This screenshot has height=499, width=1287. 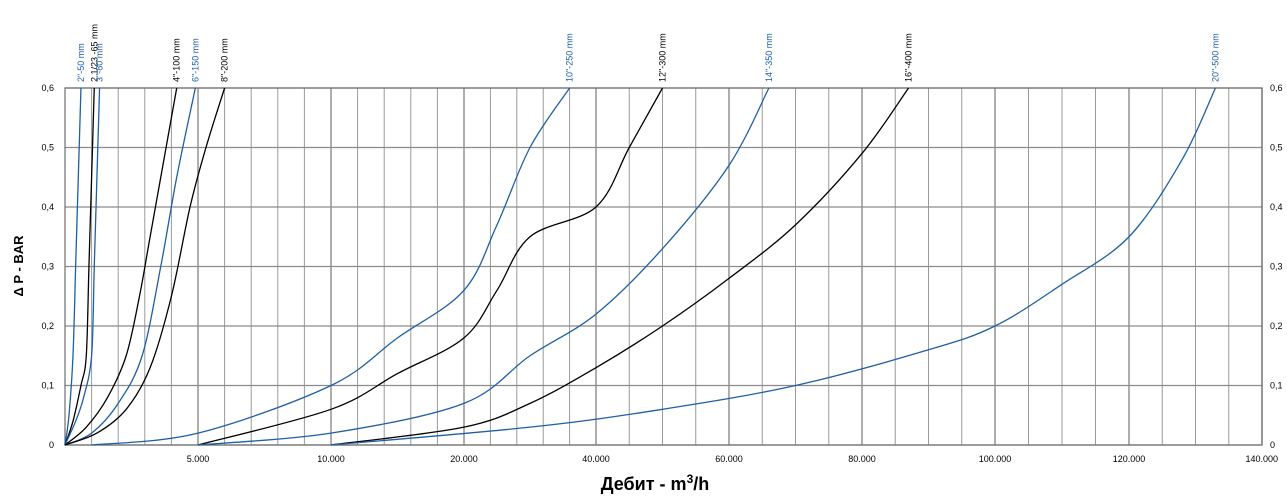 I want to click on x-tick-label: 80.000, so click(x=862, y=459).